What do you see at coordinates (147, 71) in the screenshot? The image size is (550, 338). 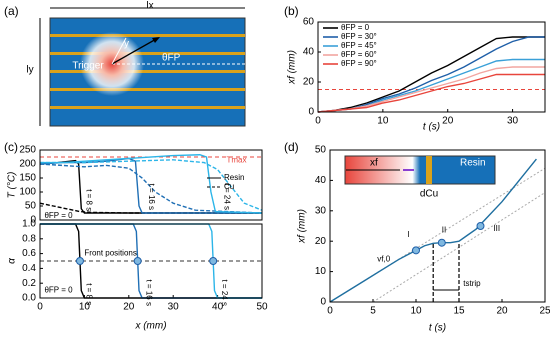 I see `strips` at bounding box center [147, 71].